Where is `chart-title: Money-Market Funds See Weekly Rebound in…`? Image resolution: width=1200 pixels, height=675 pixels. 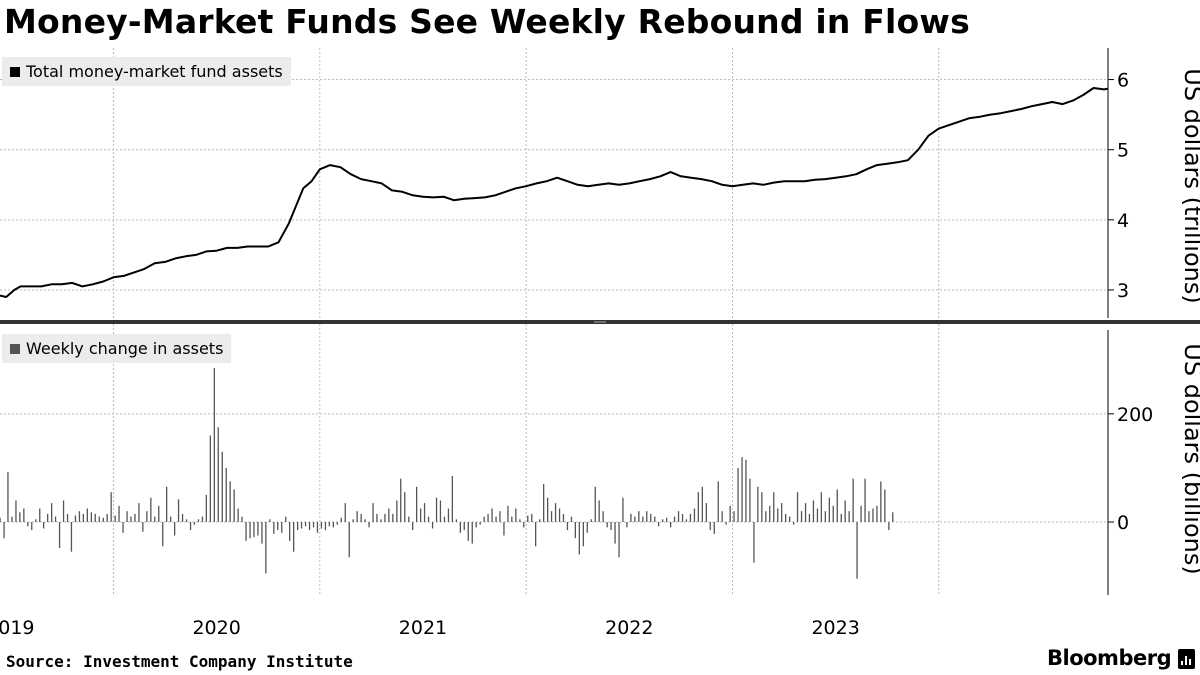 chart-title: Money-Market Funds See Weekly Rebound in… is located at coordinates (487, 21).